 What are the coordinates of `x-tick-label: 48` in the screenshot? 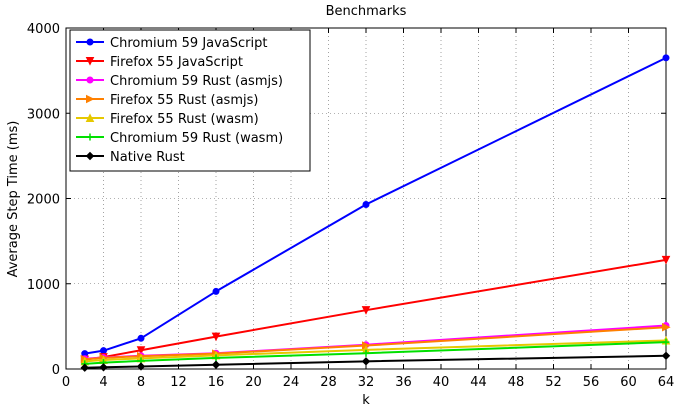 It's located at (516, 382).